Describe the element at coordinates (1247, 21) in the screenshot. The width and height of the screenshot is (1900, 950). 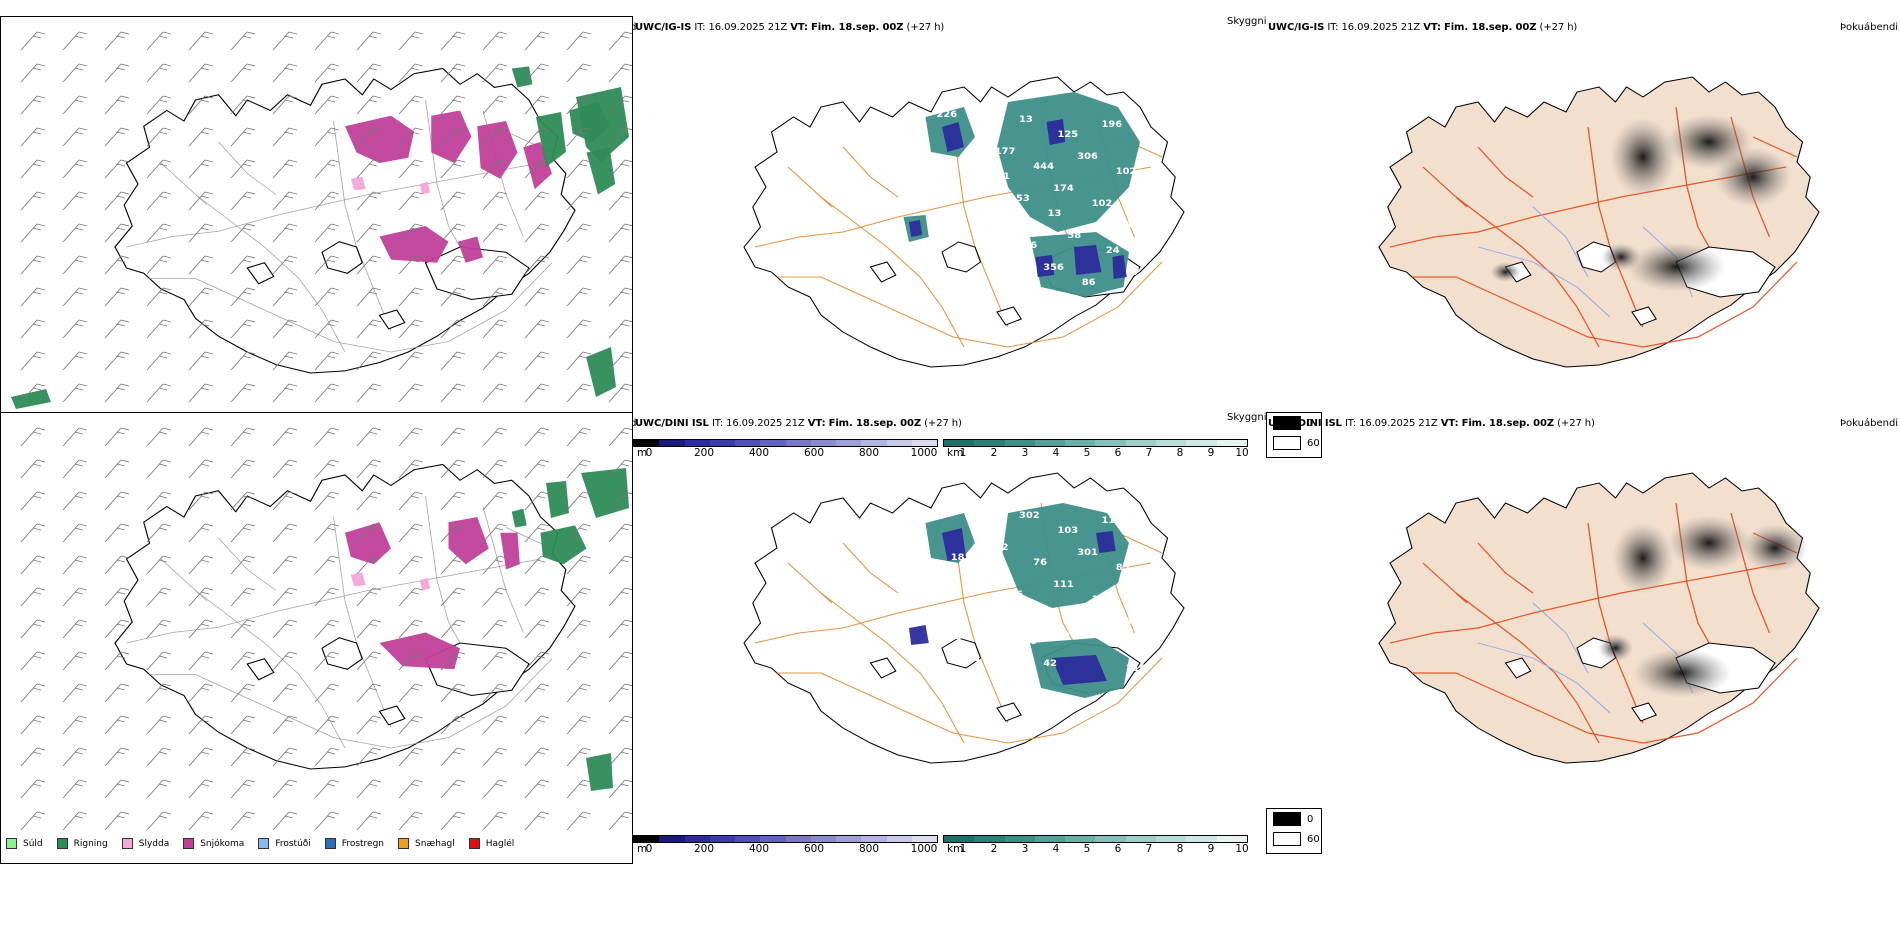
I see `panel-title: Skyggni` at that location.